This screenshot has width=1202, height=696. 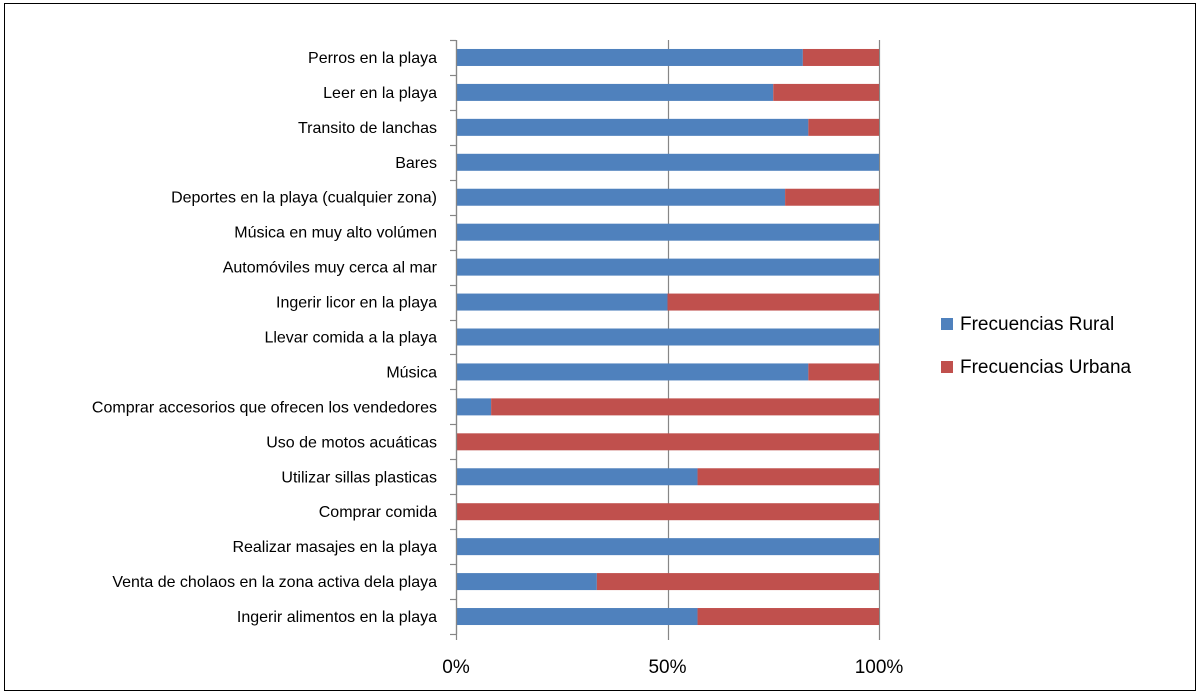 I want to click on category-label: Realizar masajes en la playa, so click(x=334, y=547).